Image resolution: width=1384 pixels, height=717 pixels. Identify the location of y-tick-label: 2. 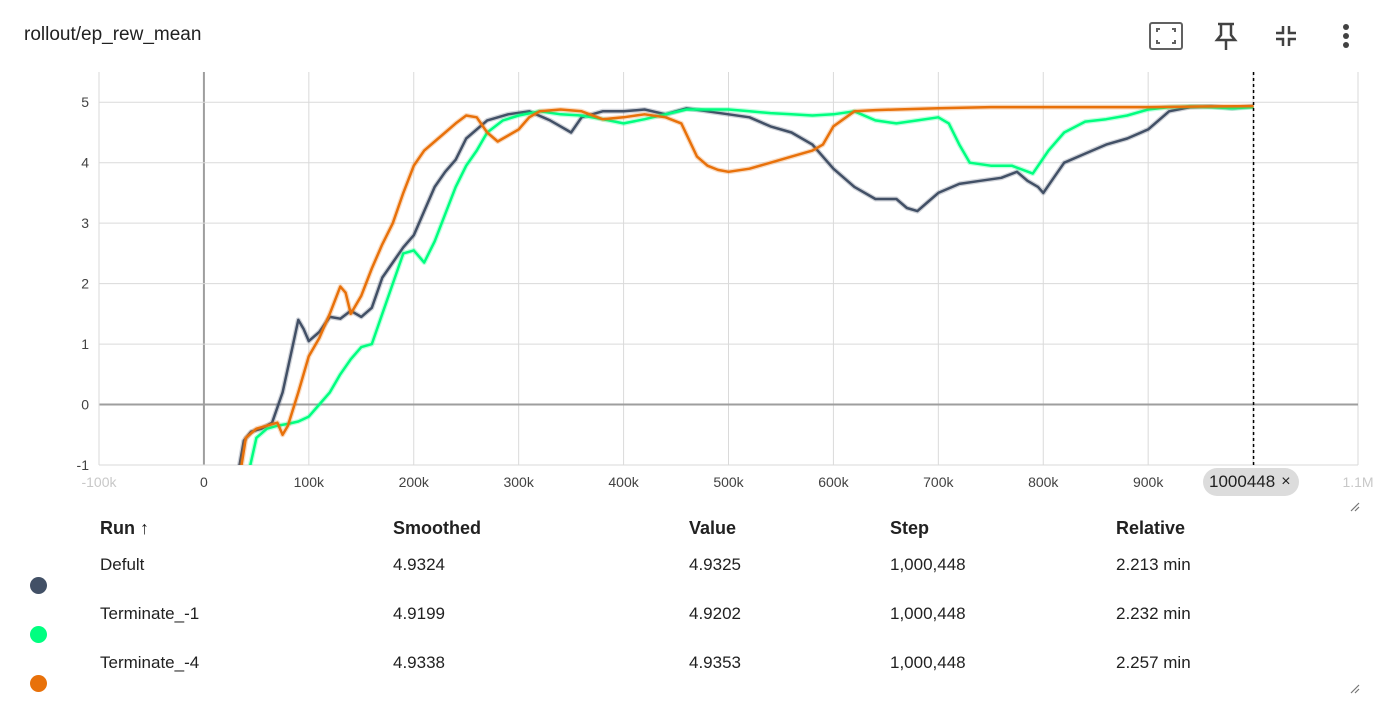
(85, 284).